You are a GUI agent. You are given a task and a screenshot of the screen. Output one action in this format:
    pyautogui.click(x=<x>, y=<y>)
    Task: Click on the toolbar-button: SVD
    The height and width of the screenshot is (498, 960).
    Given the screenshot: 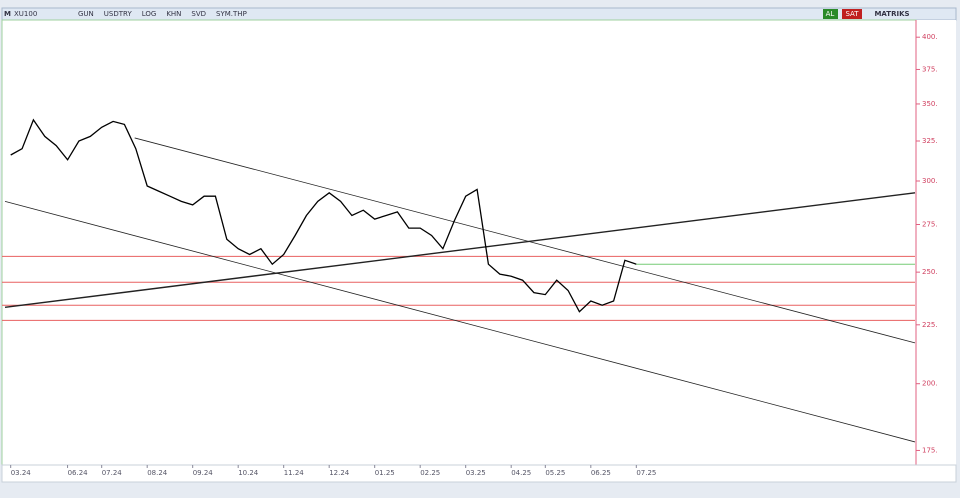 What is the action you would take?
    pyautogui.click(x=198, y=14)
    